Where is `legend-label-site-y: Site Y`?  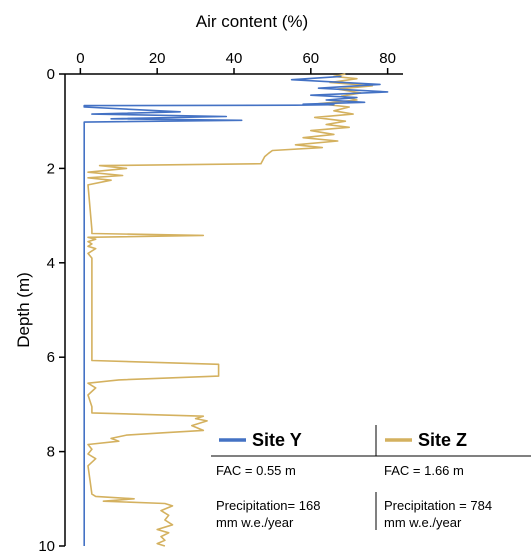 legend-label-site-y: Site Y is located at coordinates (277, 440).